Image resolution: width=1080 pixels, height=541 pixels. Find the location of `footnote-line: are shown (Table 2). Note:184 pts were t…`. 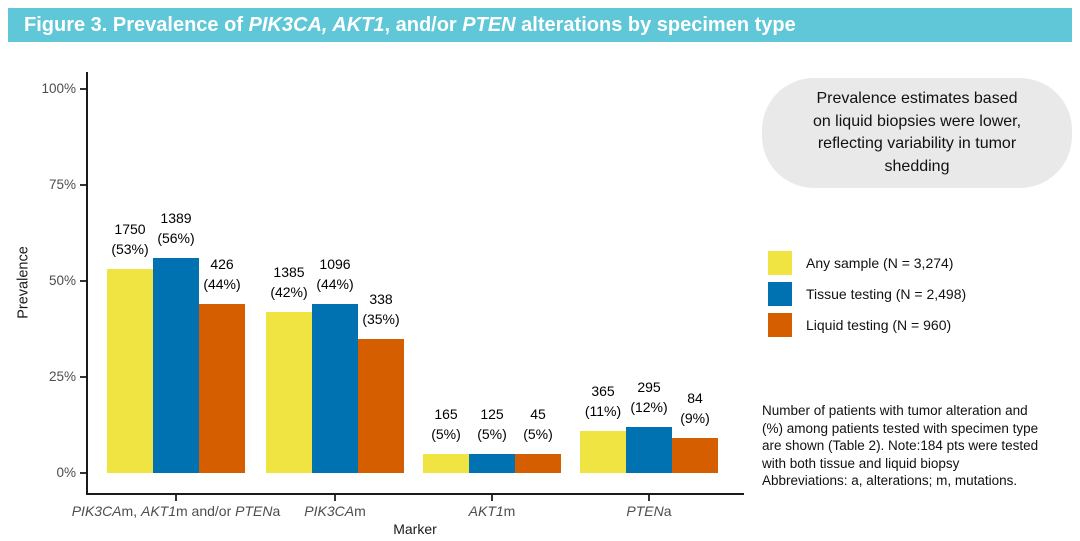

footnote-line: are shown (Table 2). Note:184 pts were t… is located at coordinates (900, 445).